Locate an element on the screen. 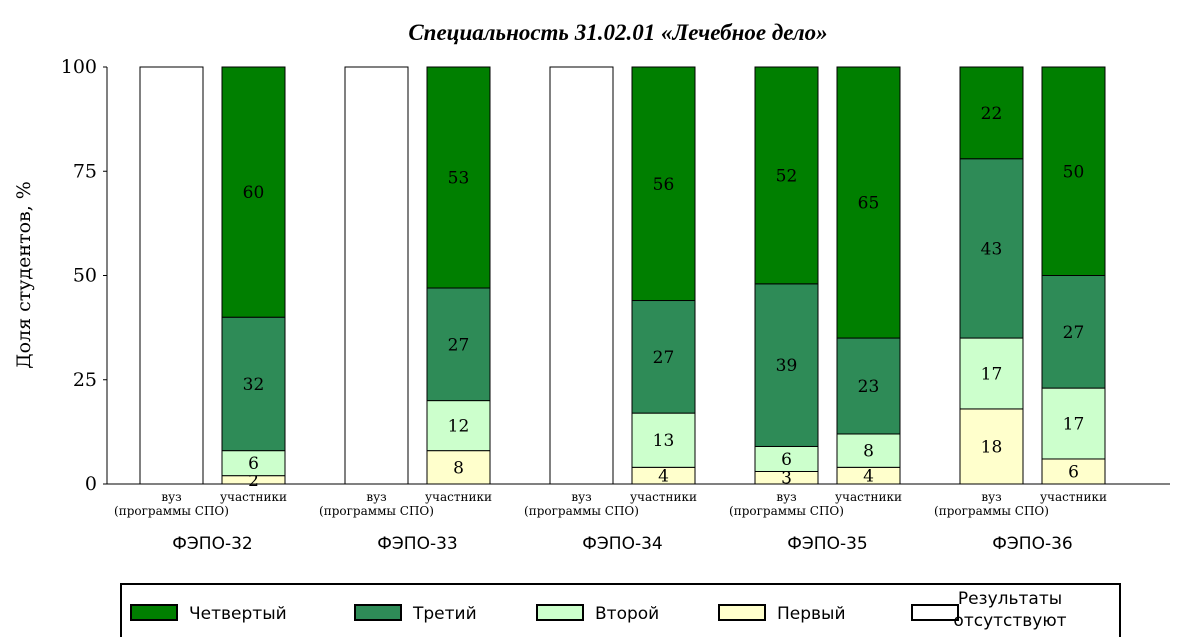  data-label: 23 is located at coordinates (869, 387).